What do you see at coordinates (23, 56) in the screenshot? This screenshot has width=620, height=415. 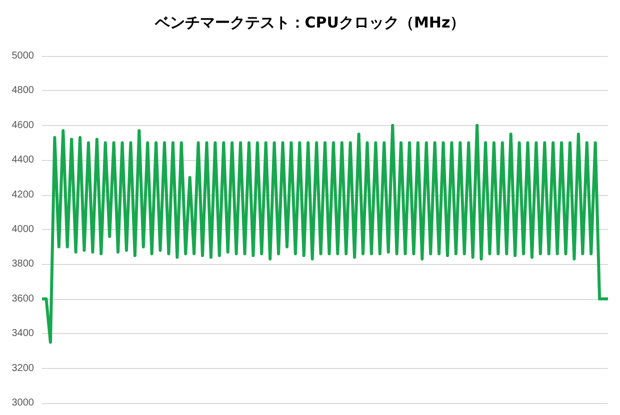 I see `y-tick-label: 5000` at bounding box center [23, 56].